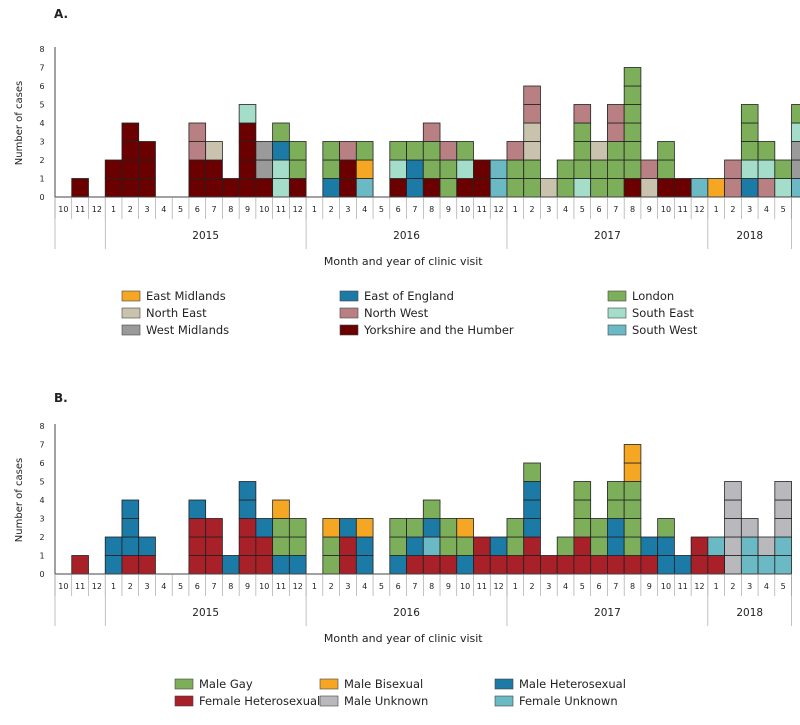 This screenshot has width=800, height=725. I want to click on x-tick-label: 3, so click(548, 209).